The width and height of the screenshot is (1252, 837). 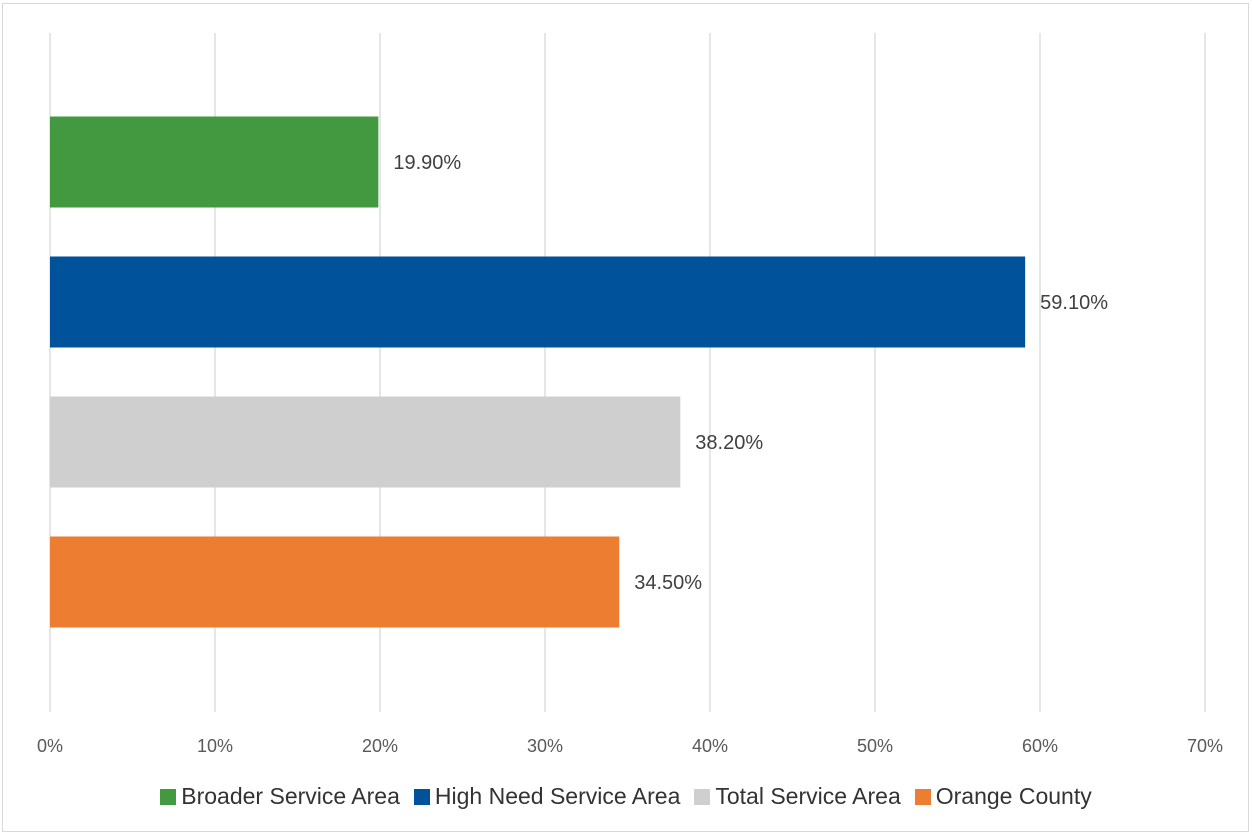 I want to click on x-tick-label: 70%, so click(x=1205, y=746).